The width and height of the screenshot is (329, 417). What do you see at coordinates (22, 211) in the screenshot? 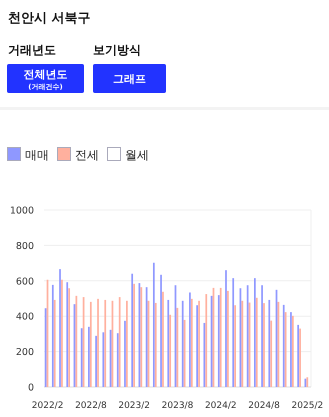
I see `y-tick-label: 1000` at bounding box center [22, 211].